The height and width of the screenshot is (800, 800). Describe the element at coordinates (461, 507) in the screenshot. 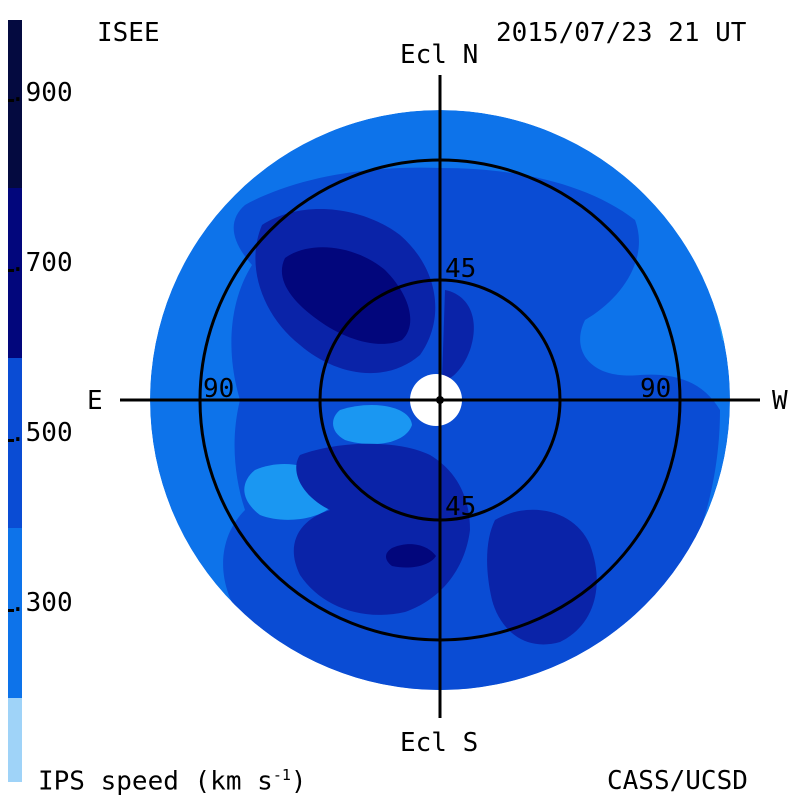

I see `inner-ring-label-bottom: 45` at that location.